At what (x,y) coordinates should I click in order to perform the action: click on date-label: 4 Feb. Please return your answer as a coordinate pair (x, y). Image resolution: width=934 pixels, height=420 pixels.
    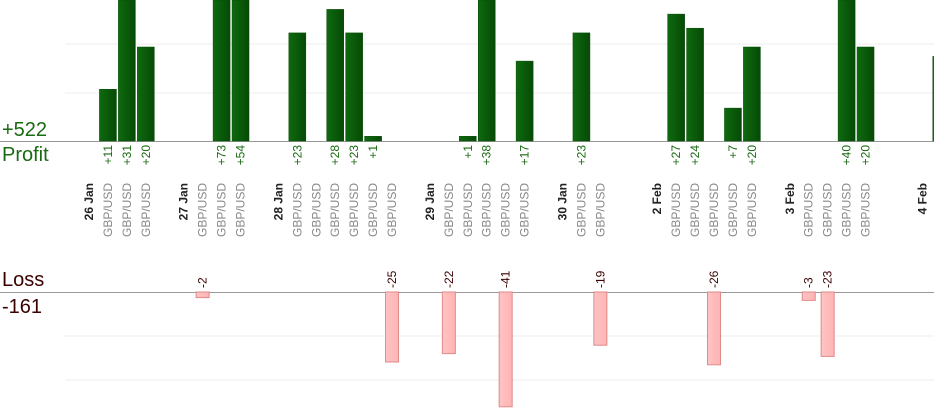
    Looking at the image, I should click on (922, 198).